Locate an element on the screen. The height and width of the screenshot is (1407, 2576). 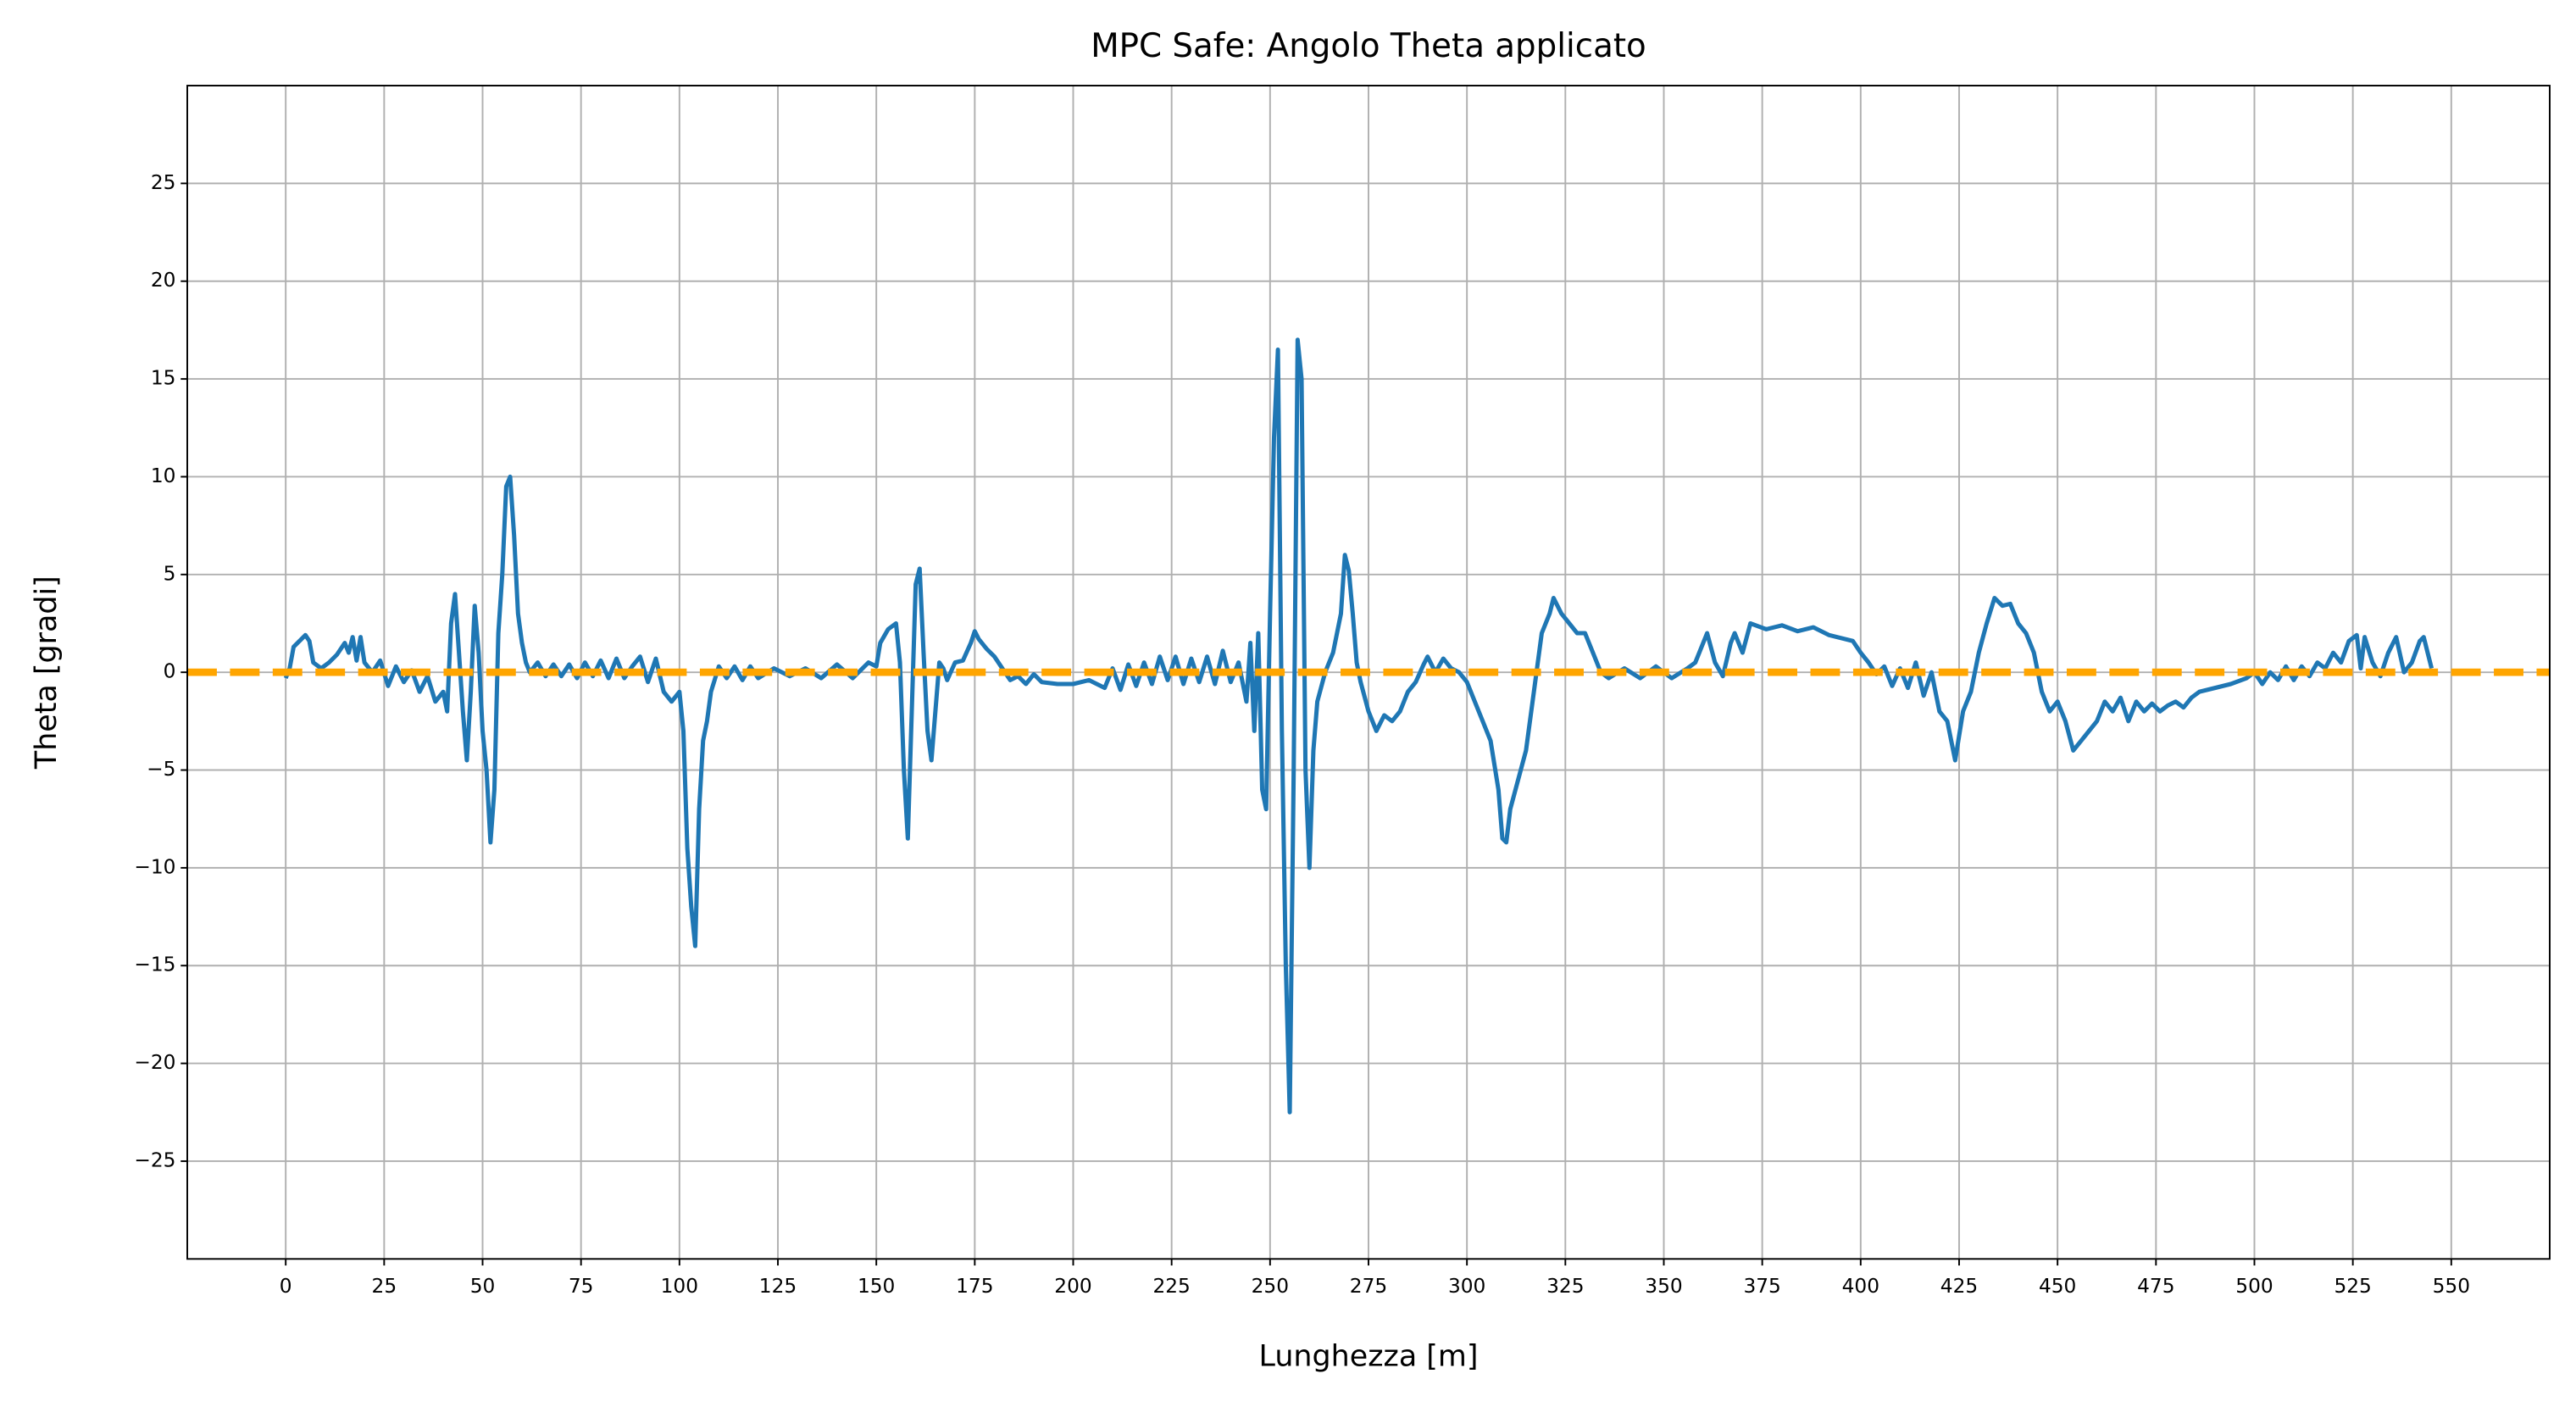
x-tick-label: 150 is located at coordinates (876, 1286).